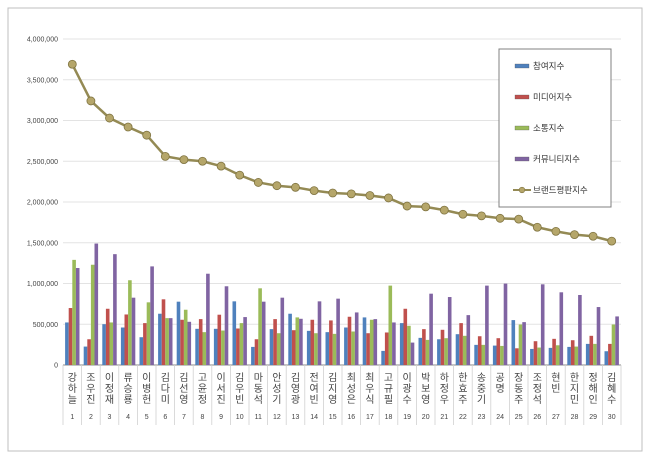  I want to click on y-tick-label: 4,000,000, so click(42, 40).